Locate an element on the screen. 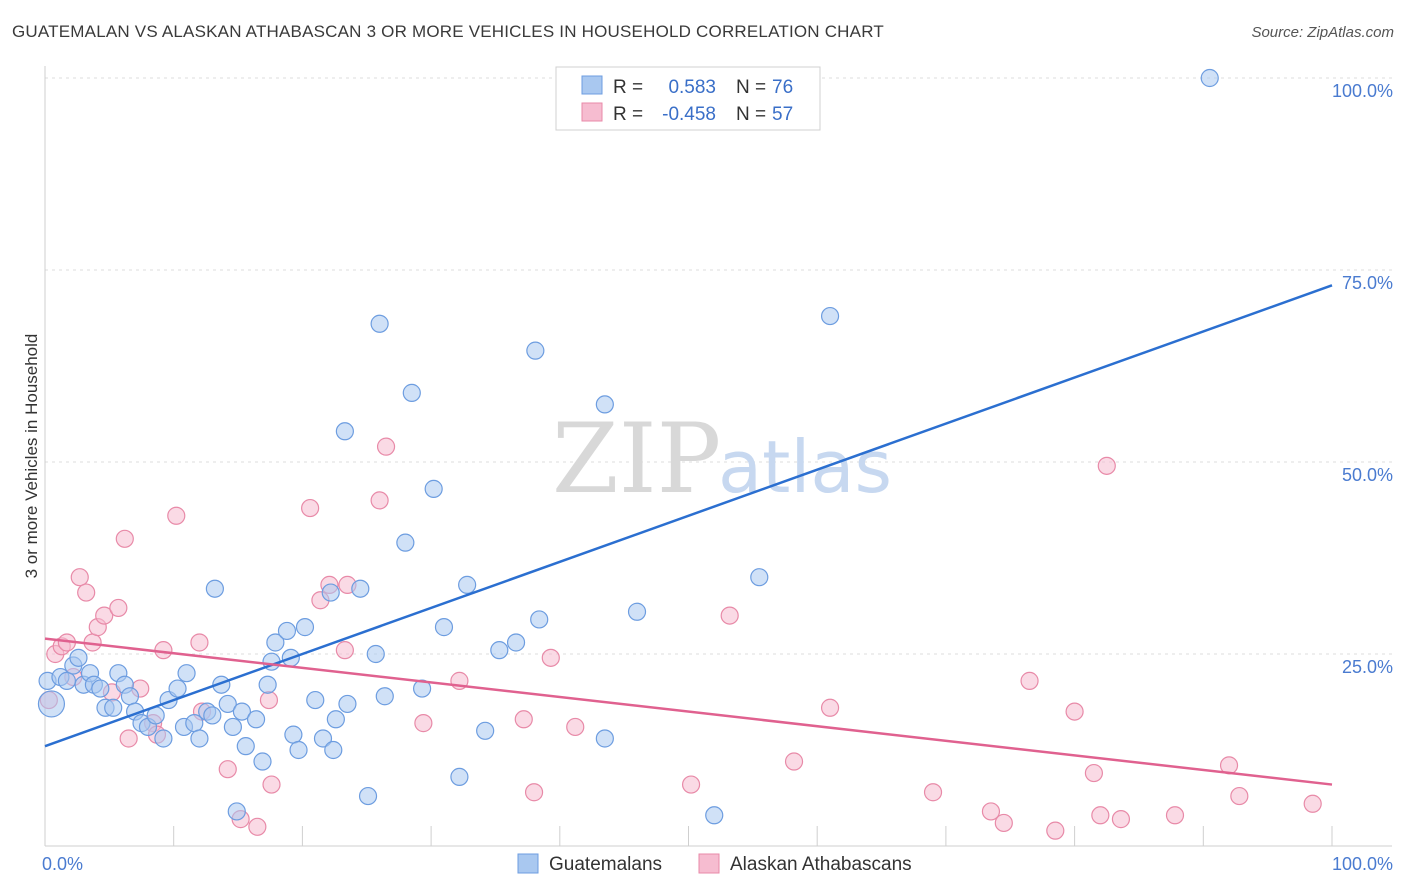  watermark-zip: ZIP is located at coordinates (636, 459).